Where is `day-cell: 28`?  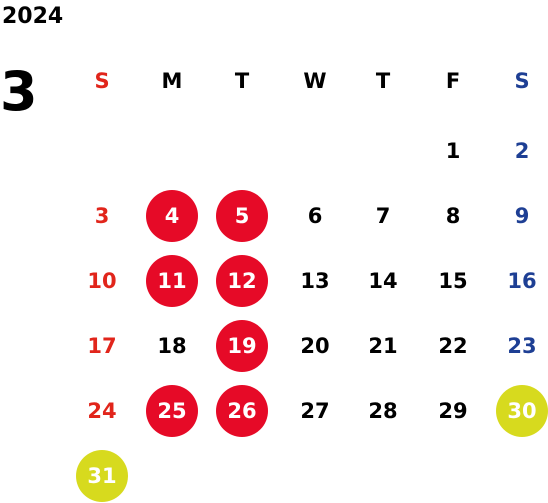 day-cell: 28 is located at coordinates (383, 411).